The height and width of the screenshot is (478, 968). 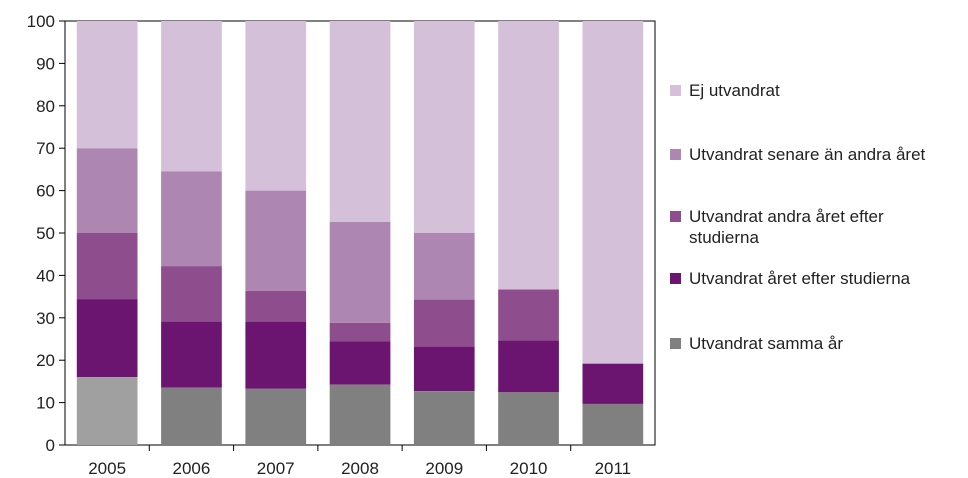 I want to click on y-tick-label: 60, so click(x=45, y=191).